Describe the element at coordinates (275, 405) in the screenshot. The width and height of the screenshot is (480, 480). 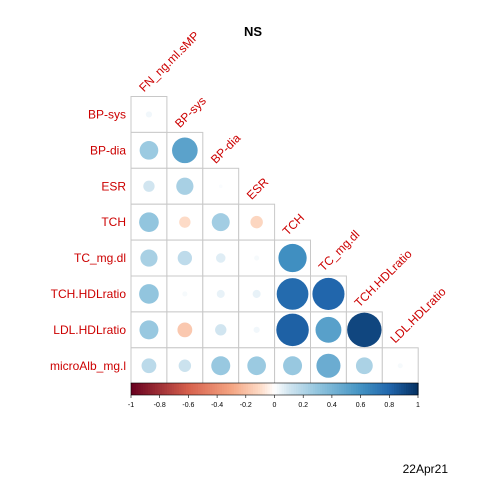
I see `colorbar-tick-label: 0` at that location.